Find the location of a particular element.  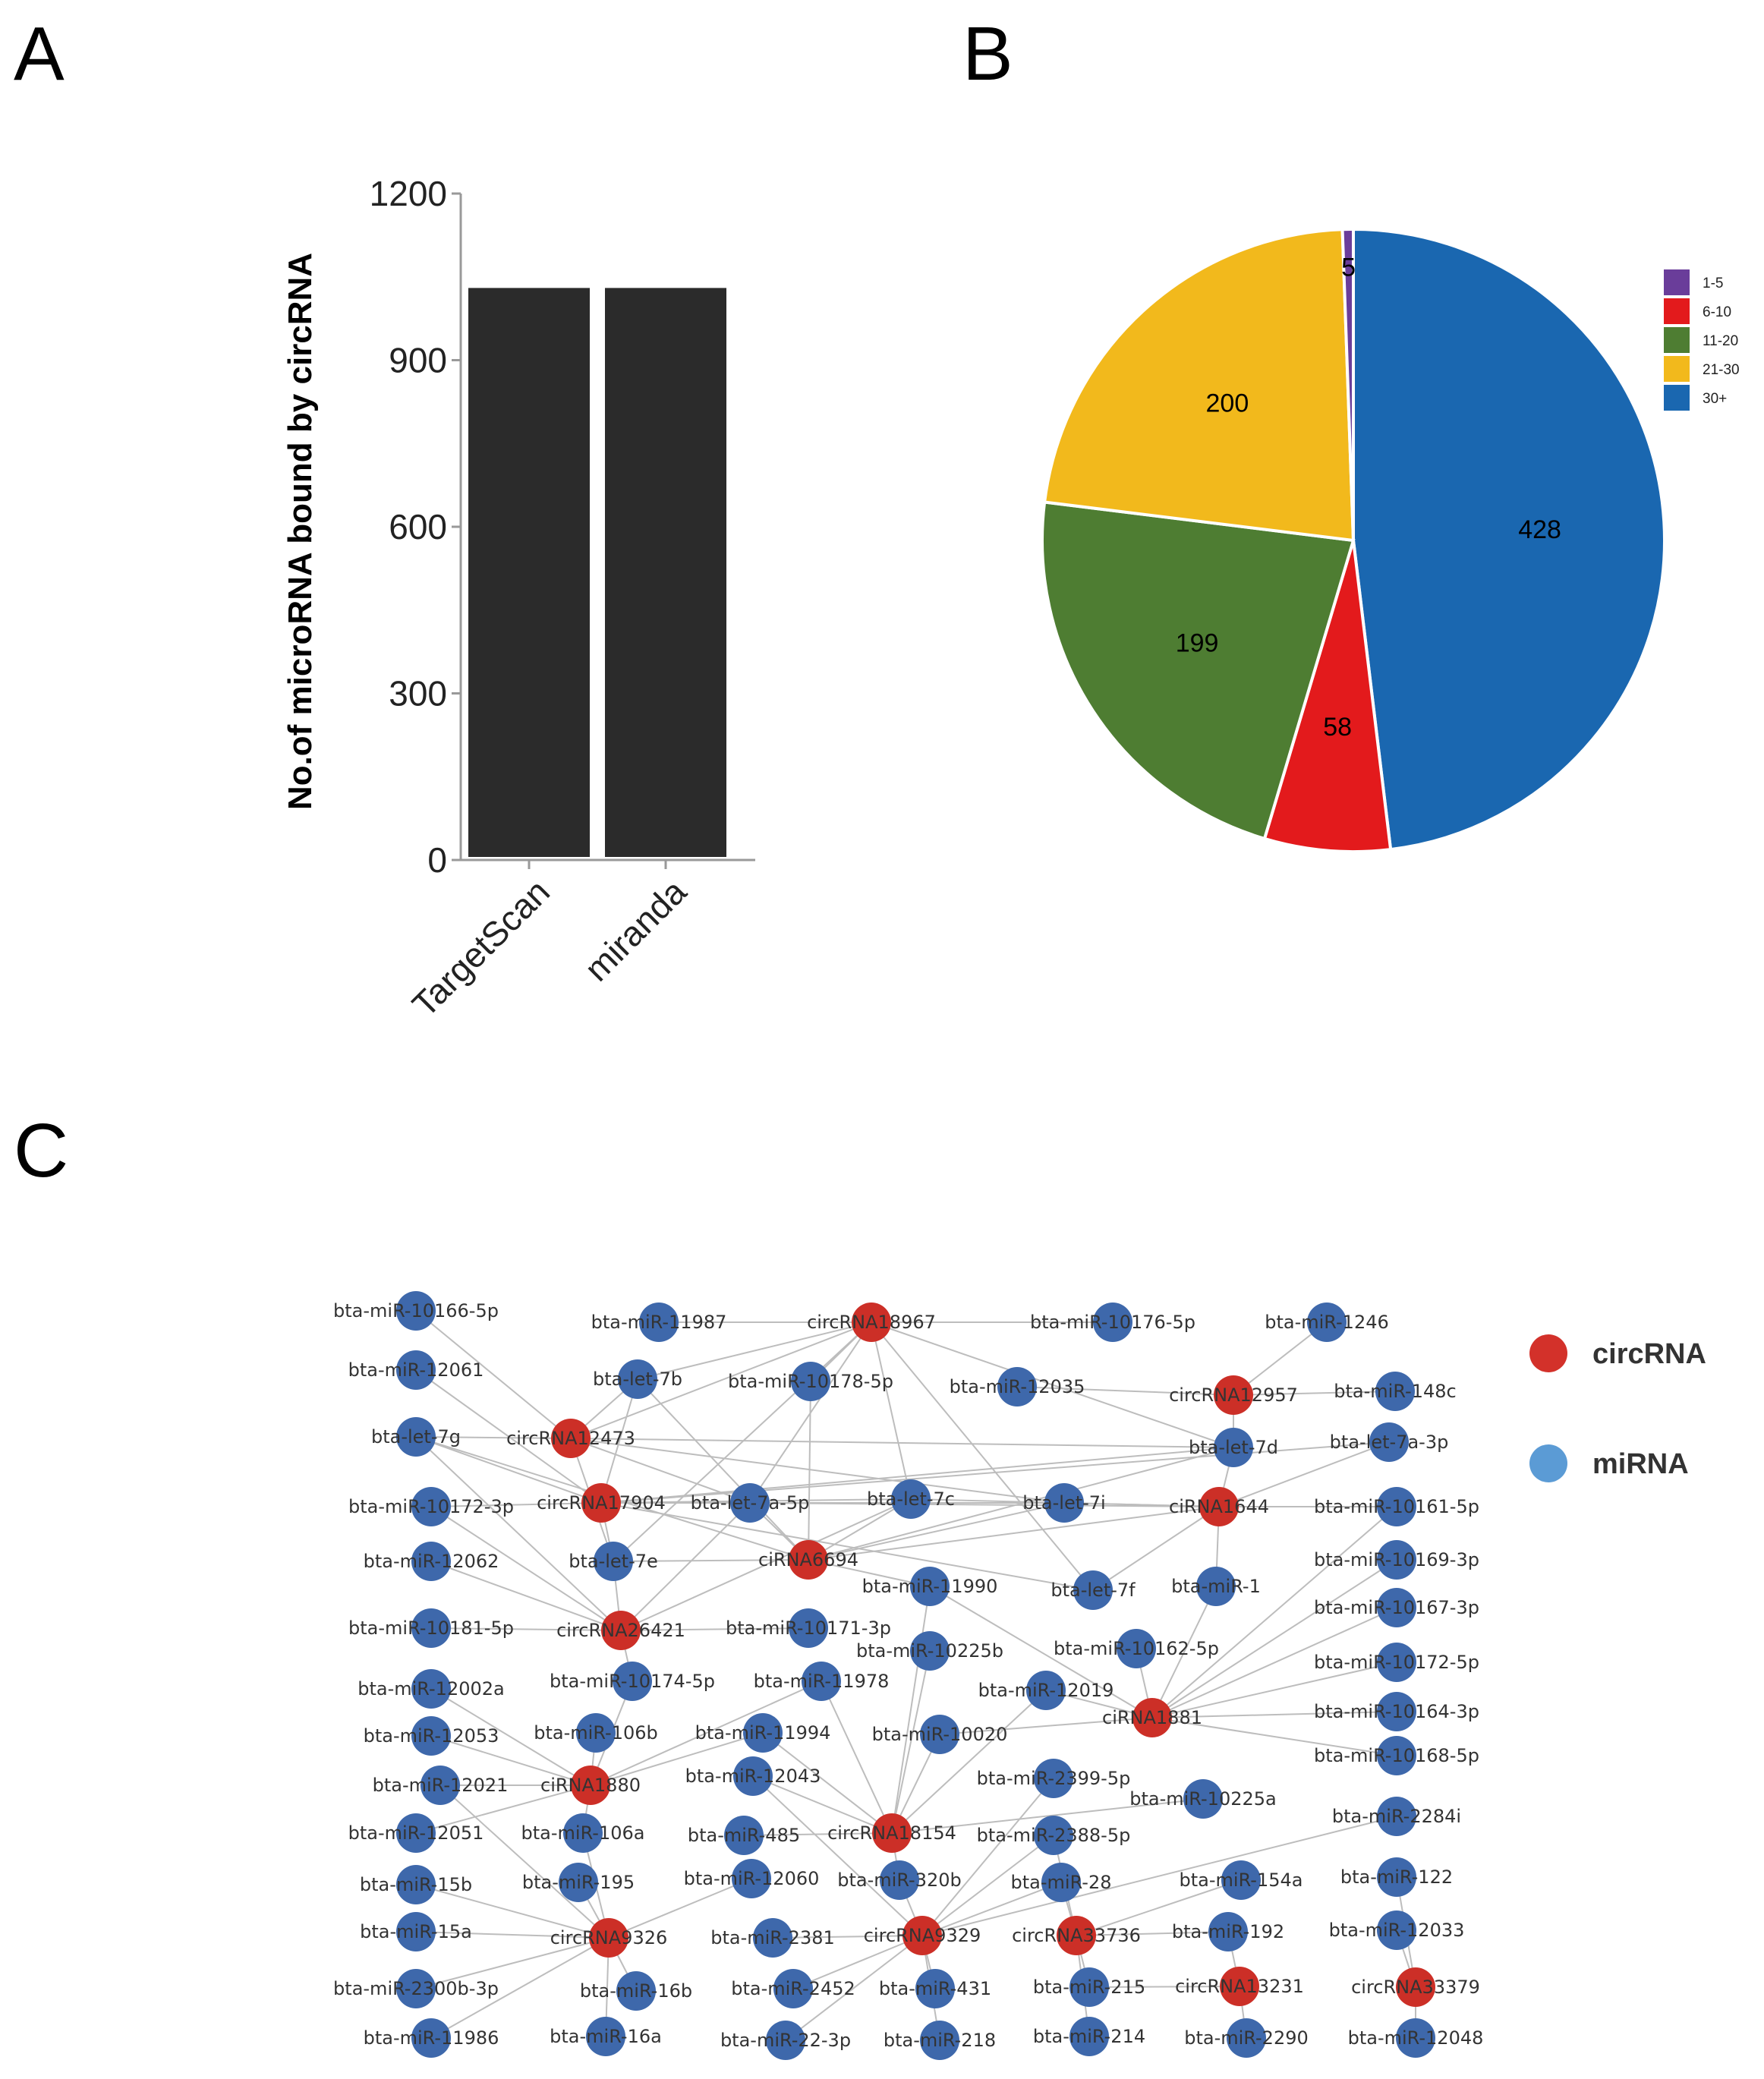

node-label: bta-miR-15a is located at coordinates (416, 1932).